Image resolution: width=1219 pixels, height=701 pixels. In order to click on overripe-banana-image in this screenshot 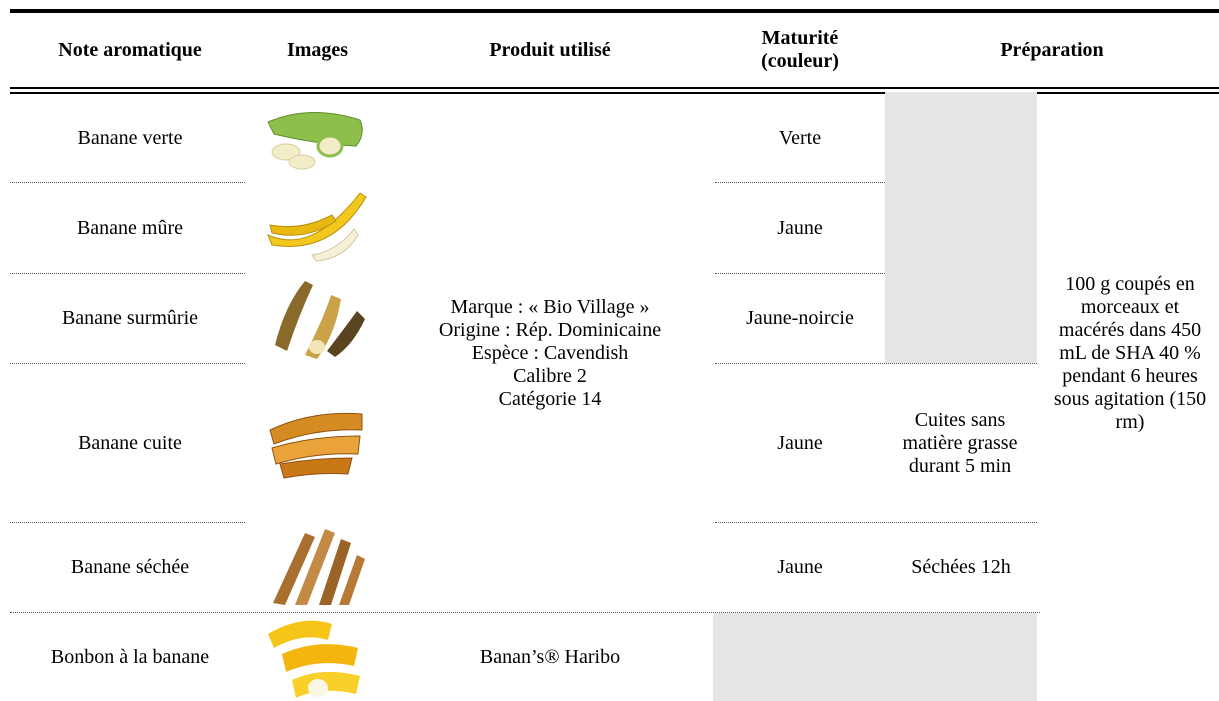, I will do `click(320, 320)`.